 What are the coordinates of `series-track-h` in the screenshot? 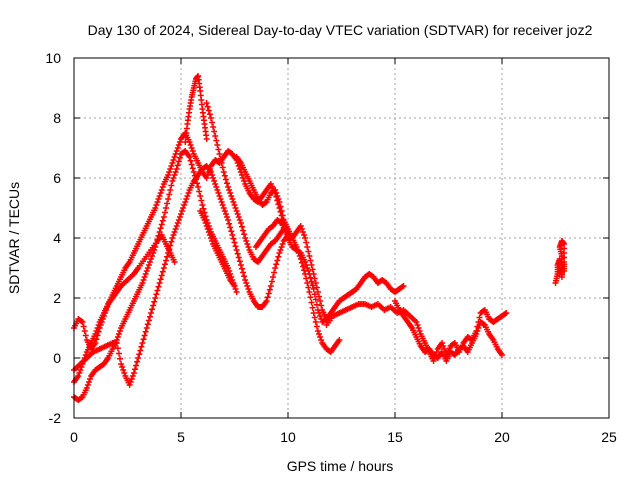 It's located at (281, 238).